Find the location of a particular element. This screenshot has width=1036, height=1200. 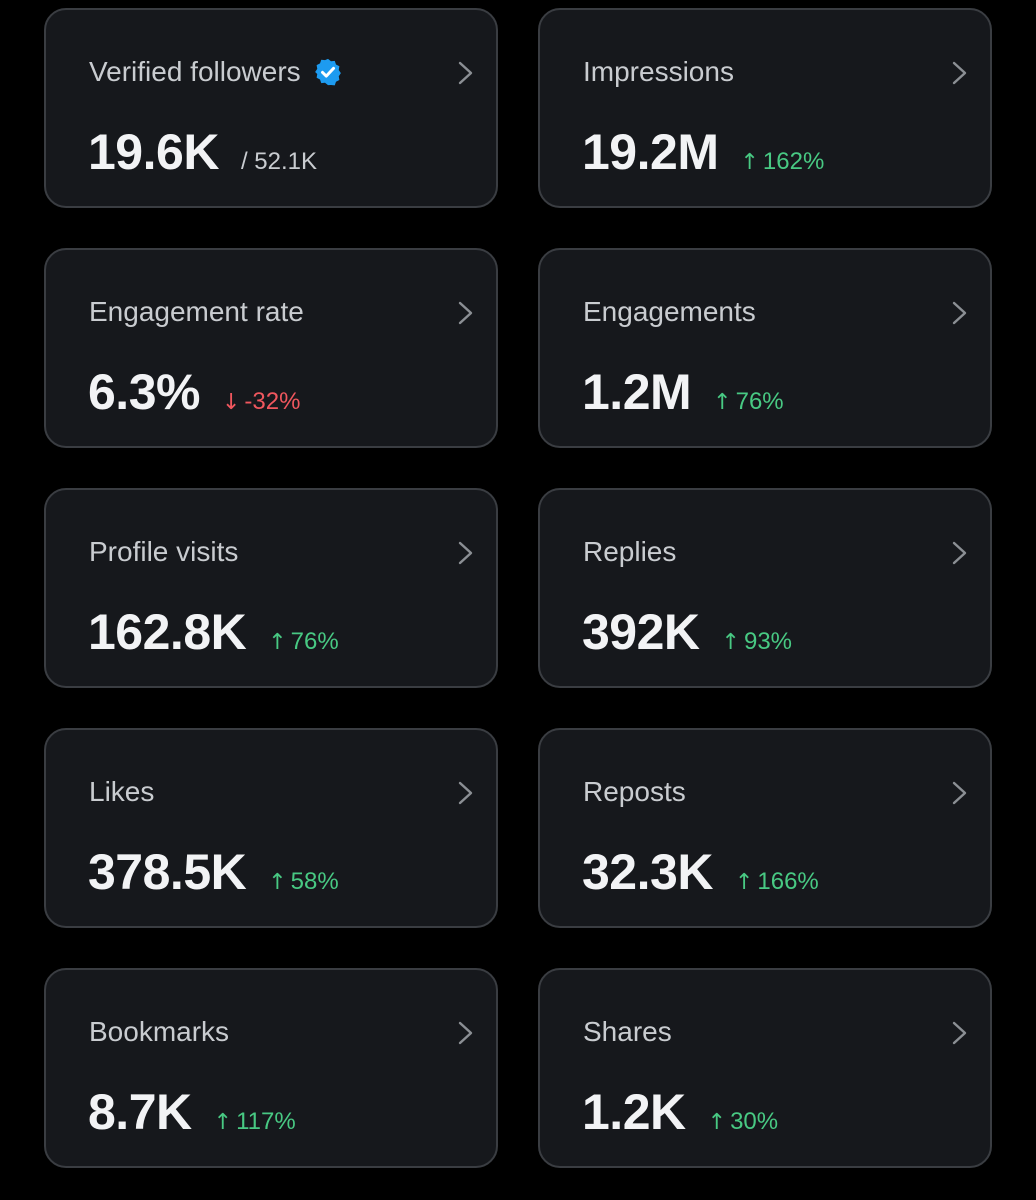

metric-change: ↑ 93% is located at coordinates (757, 642).